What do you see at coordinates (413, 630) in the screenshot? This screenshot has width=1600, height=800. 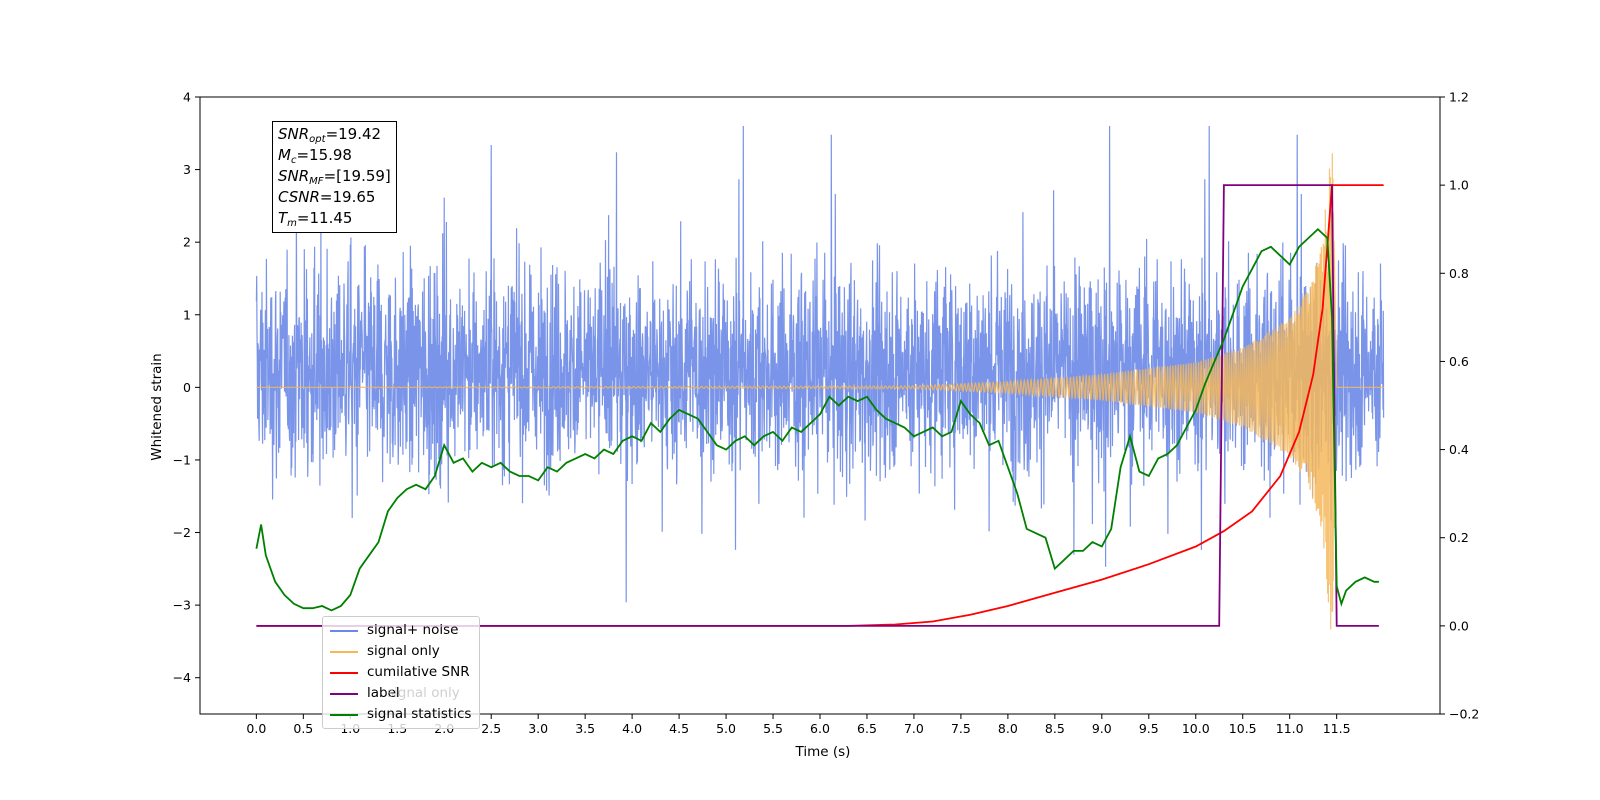 I see `legend-label: signal+ noise` at bounding box center [413, 630].